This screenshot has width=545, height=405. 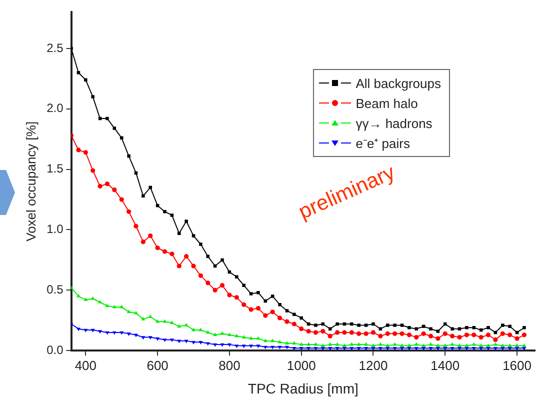 What do you see at coordinates (301, 365) in the screenshot?
I see `x-tick-label: 1000` at bounding box center [301, 365].